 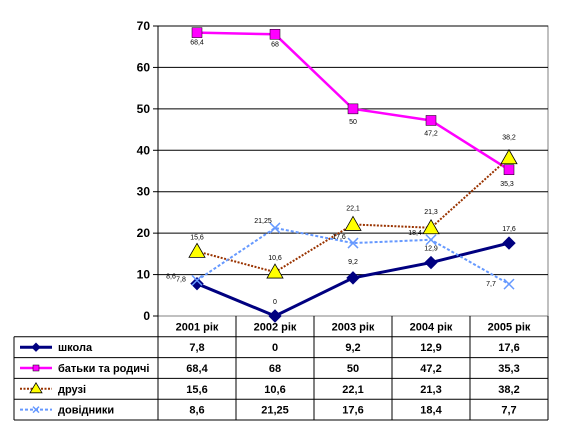 I want to click on table-cell-value: 12,9, so click(x=430, y=348).